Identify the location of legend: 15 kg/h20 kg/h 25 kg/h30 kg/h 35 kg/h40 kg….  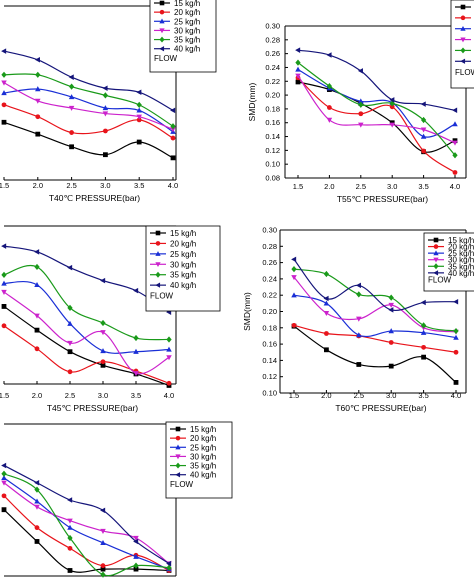
(183, 268).